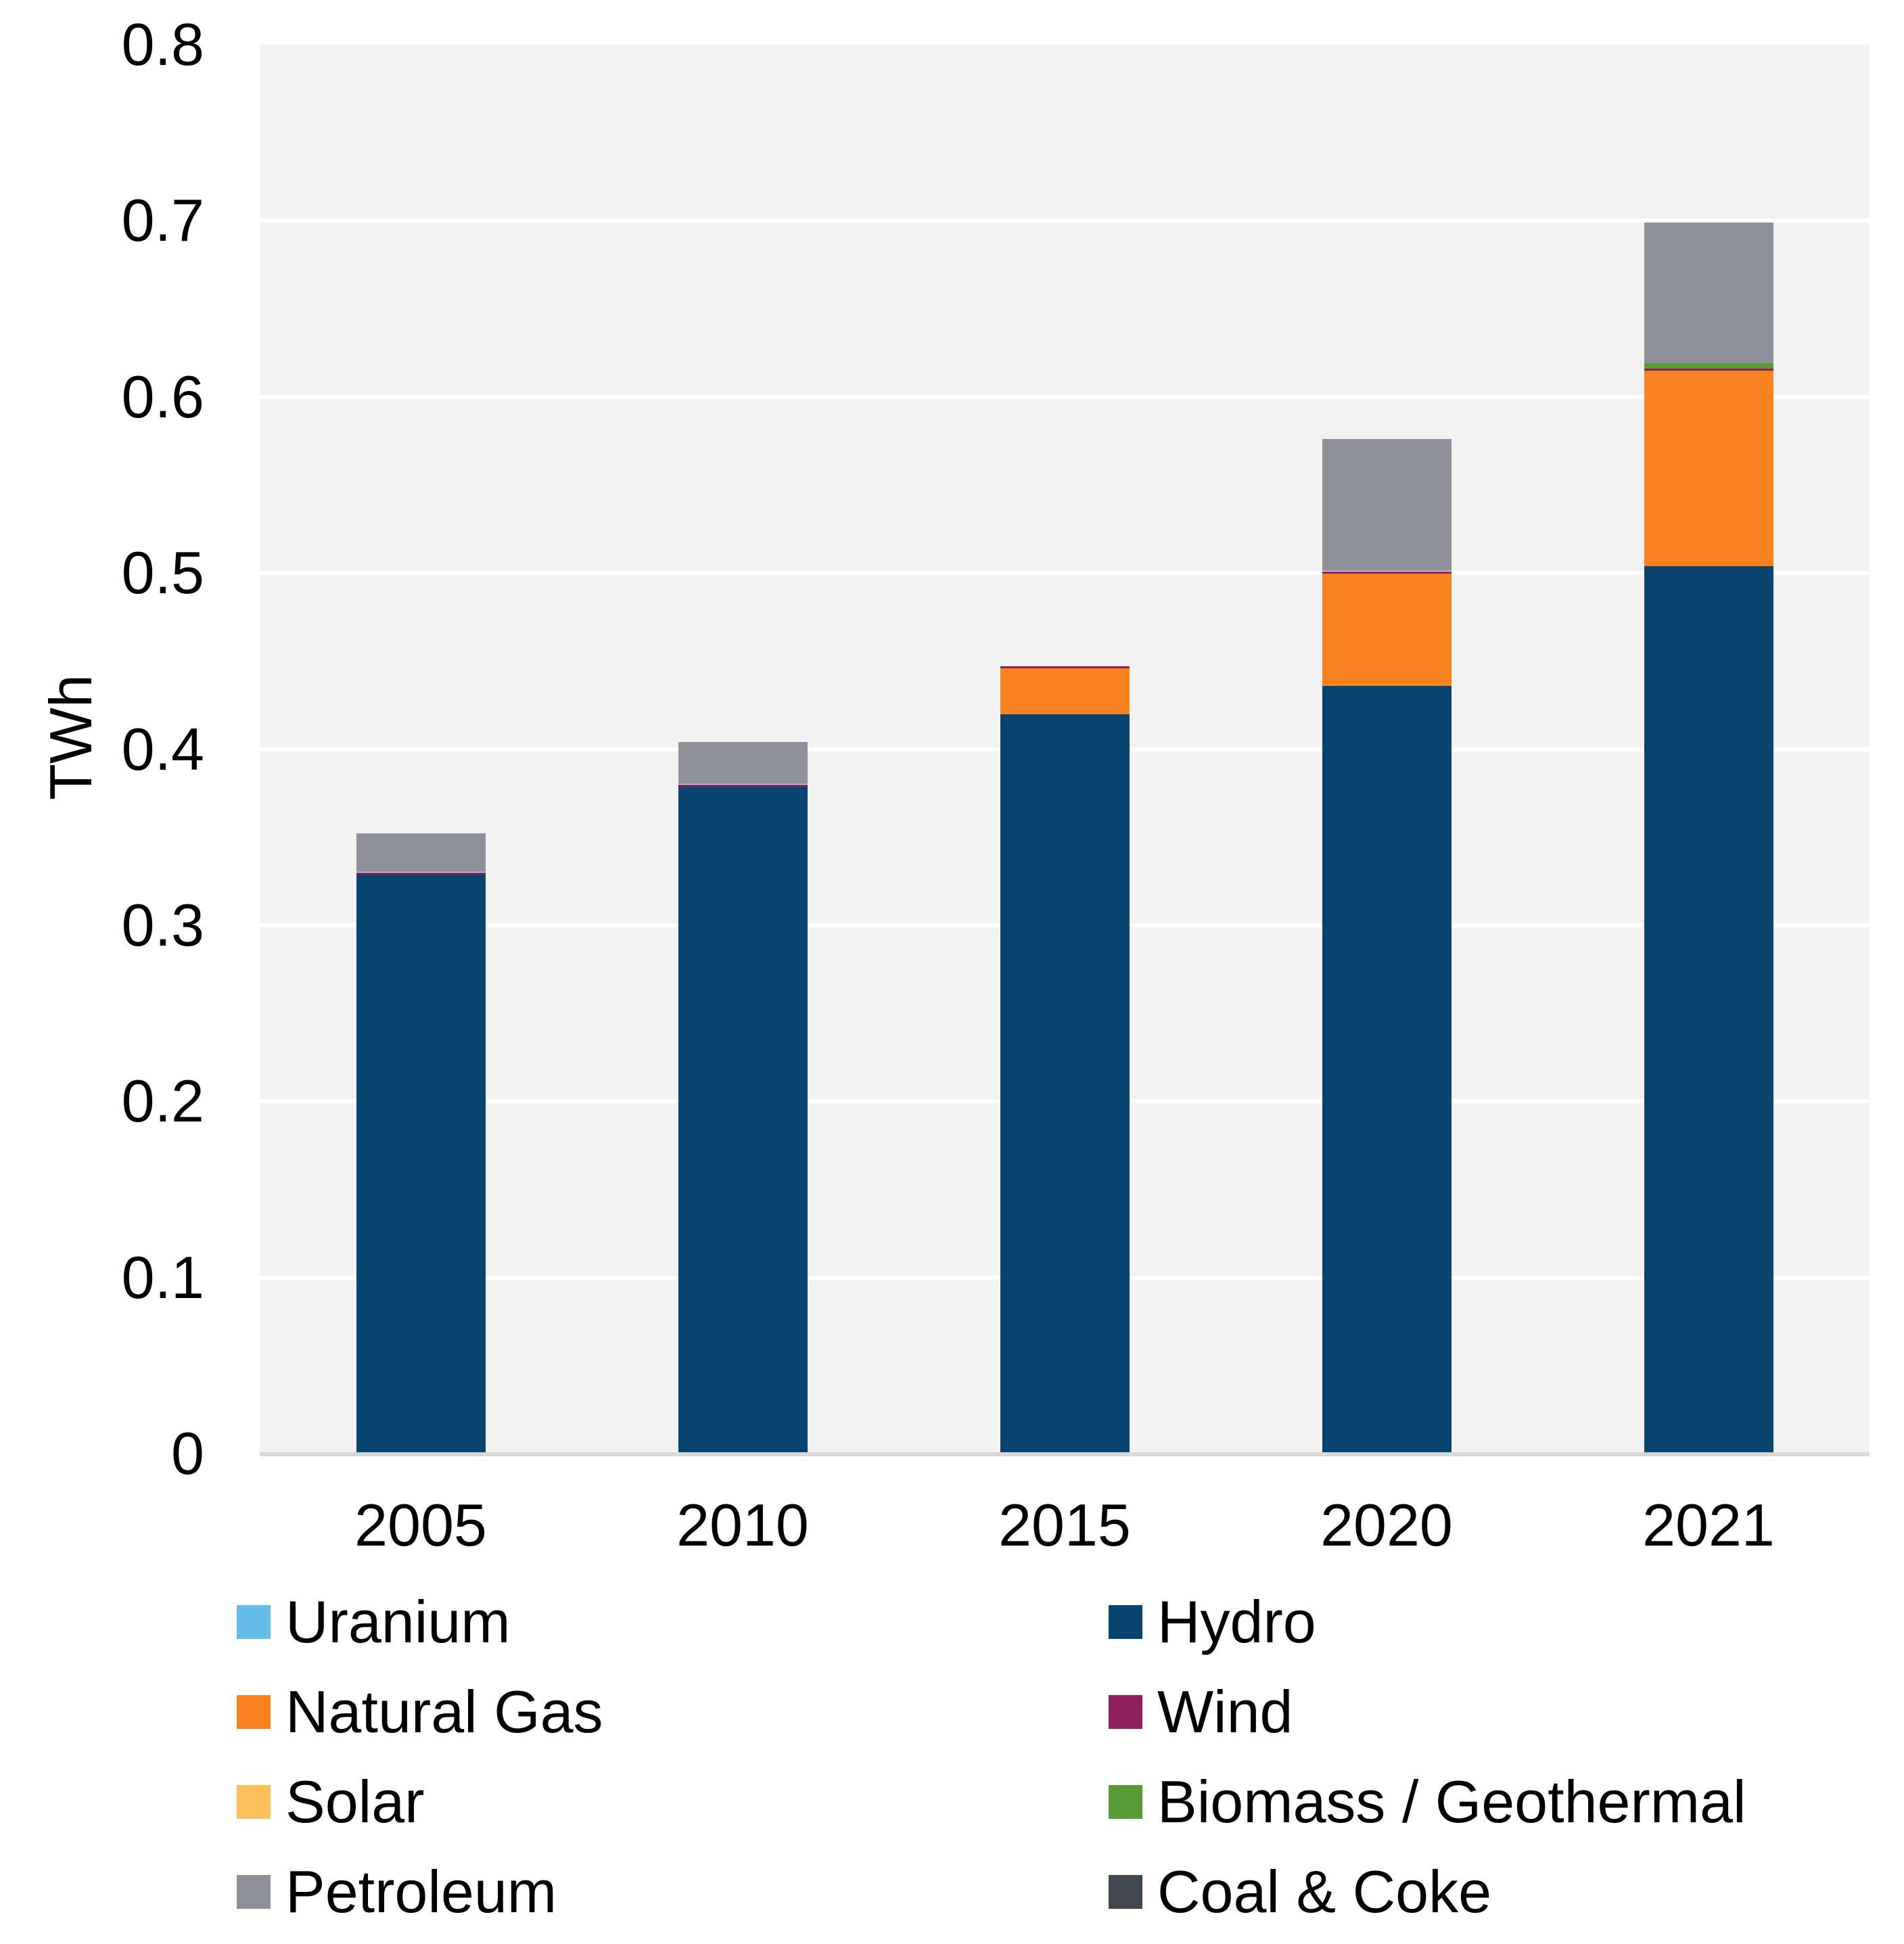 This screenshot has height=1944, width=1904. I want to click on legend-swatch-wind, so click(1125, 1712).